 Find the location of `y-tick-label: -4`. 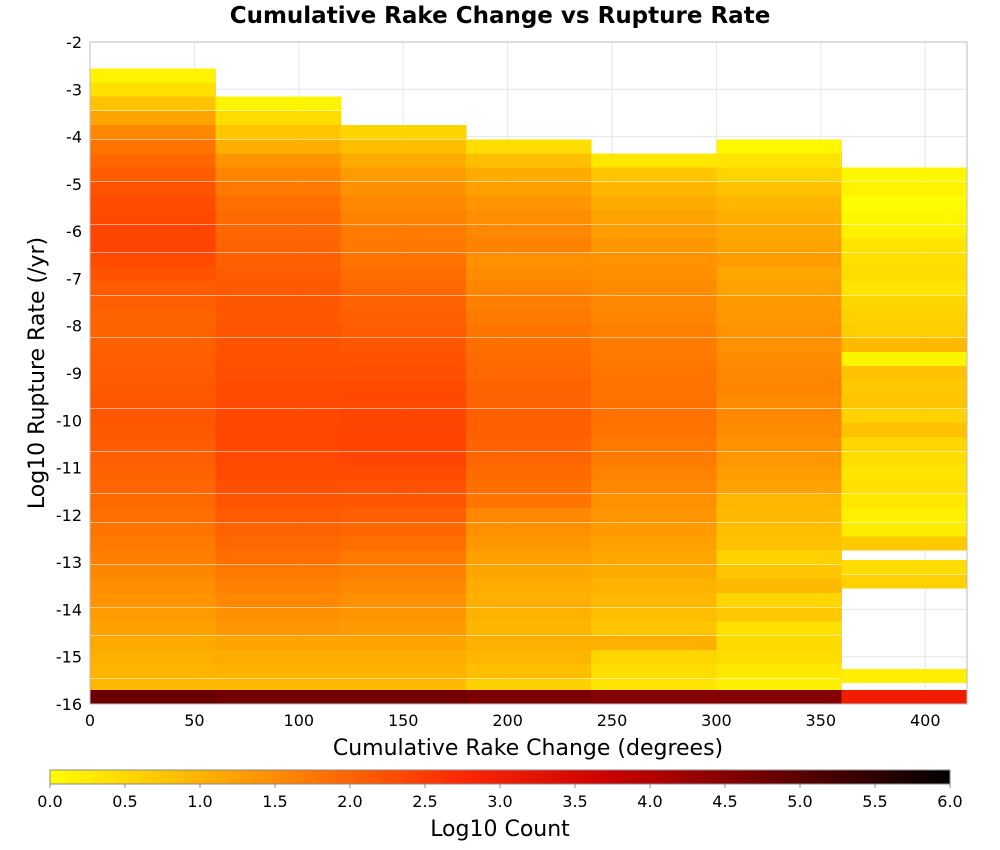

y-tick-label: -4 is located at coordinates (74, 137).